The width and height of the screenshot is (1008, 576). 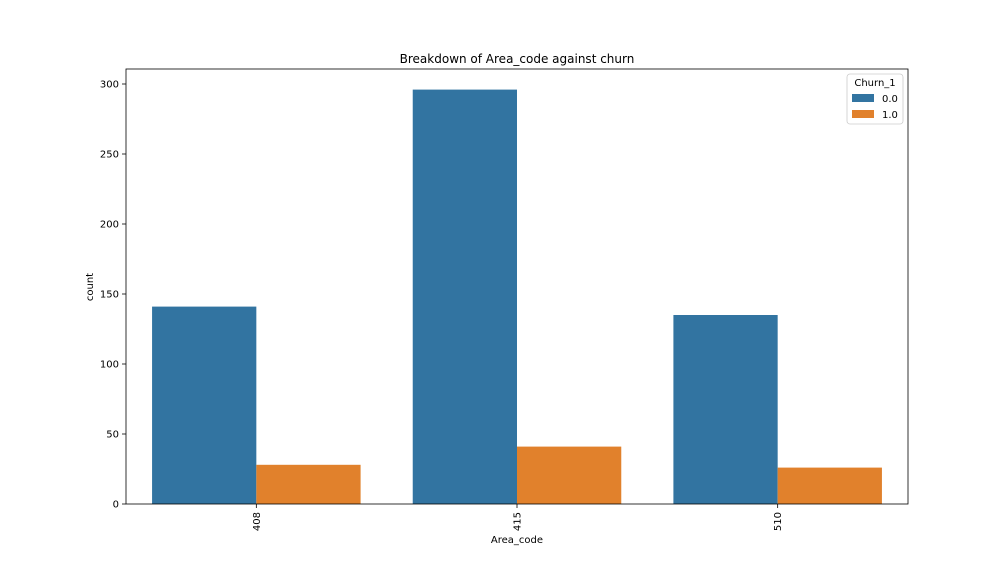 What do you see at coordinates (109, 85) in the screenshot?
I see `y-tick-label: 300` at bounding box center [109, 85].